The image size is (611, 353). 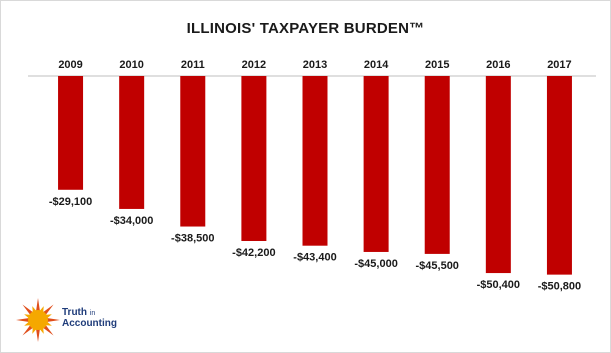 What do you see at coordinates (38, 320) in the screenshot?
I see `sun-logo-icon` at bounding box center [38, 320].